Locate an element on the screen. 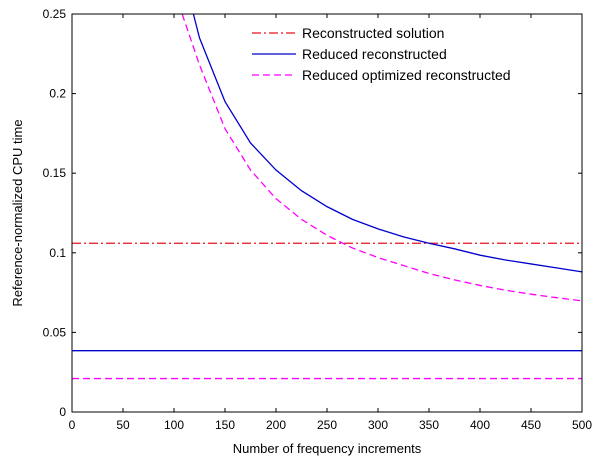 This screenshot has height=458, width=594. y-tick-label: 0 is located at coordinates (62, 412).